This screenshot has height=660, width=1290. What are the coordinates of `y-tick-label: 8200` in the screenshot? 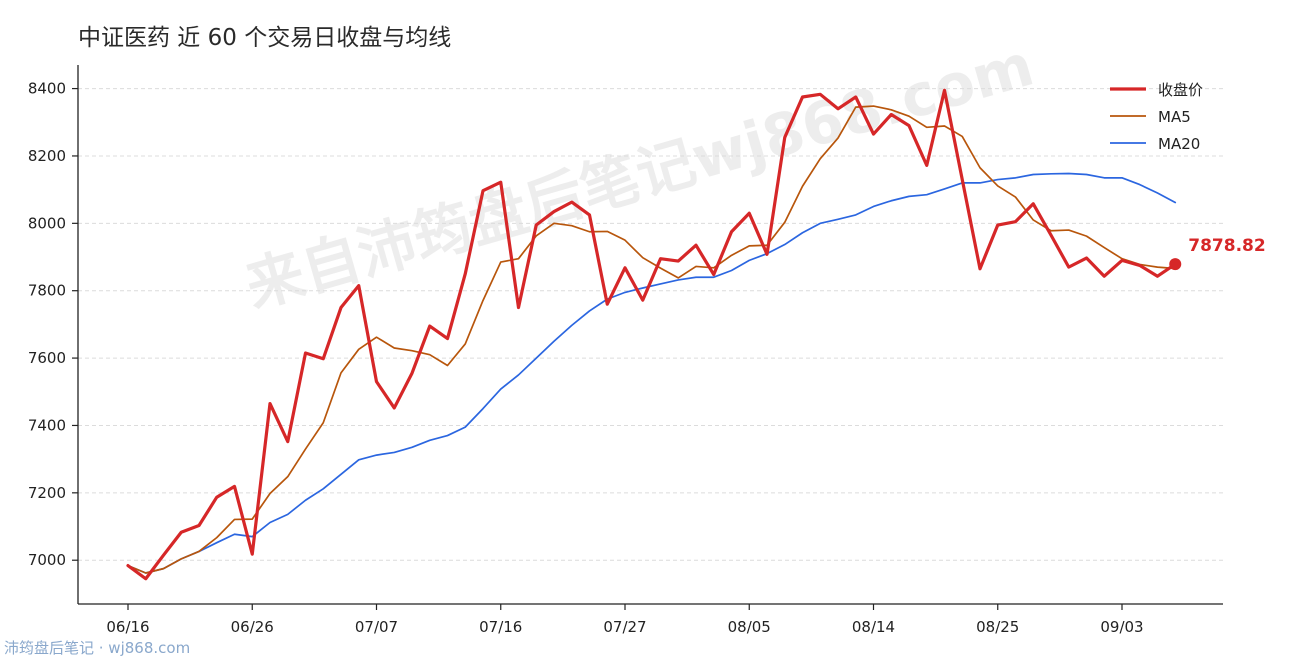 It's located at (47, 156).